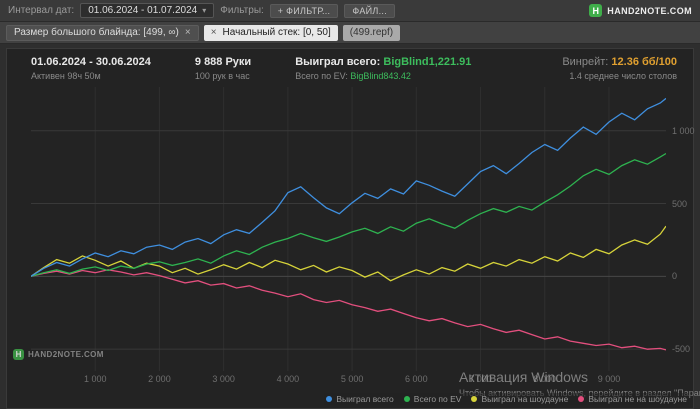 The width and height of the screenshot is (700, 409). Describe the element at coordinates (18, 354) in the screenshot. I see `hand2note-watermark-icon: H` at that location.